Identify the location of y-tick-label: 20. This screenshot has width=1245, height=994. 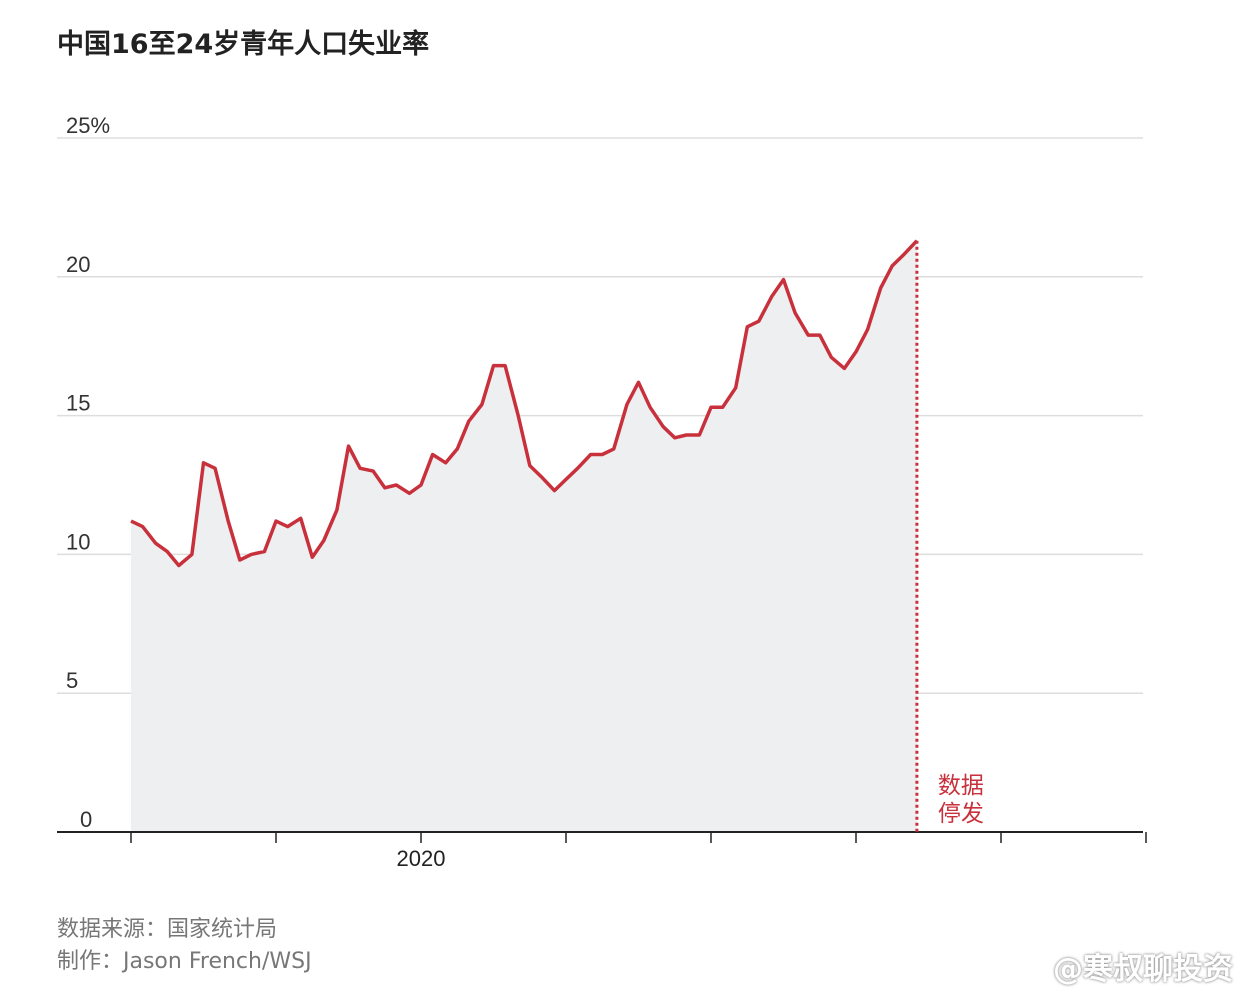
(78, 264).